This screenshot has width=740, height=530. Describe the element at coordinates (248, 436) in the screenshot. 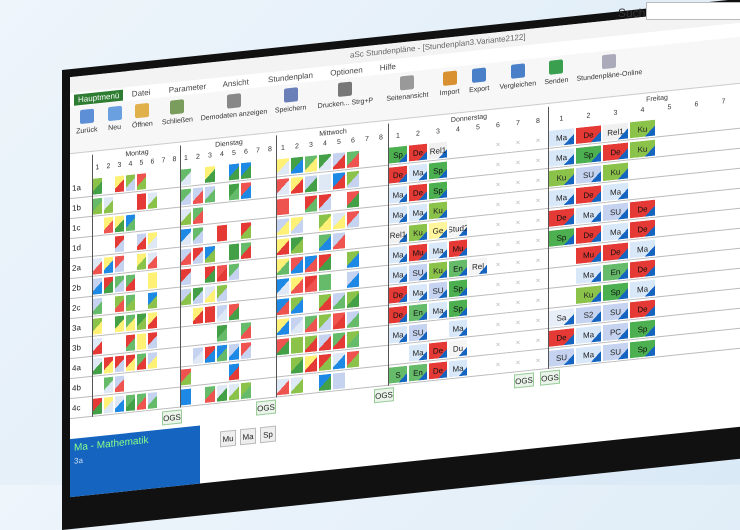

I see `footer-button: Ma` at that location.